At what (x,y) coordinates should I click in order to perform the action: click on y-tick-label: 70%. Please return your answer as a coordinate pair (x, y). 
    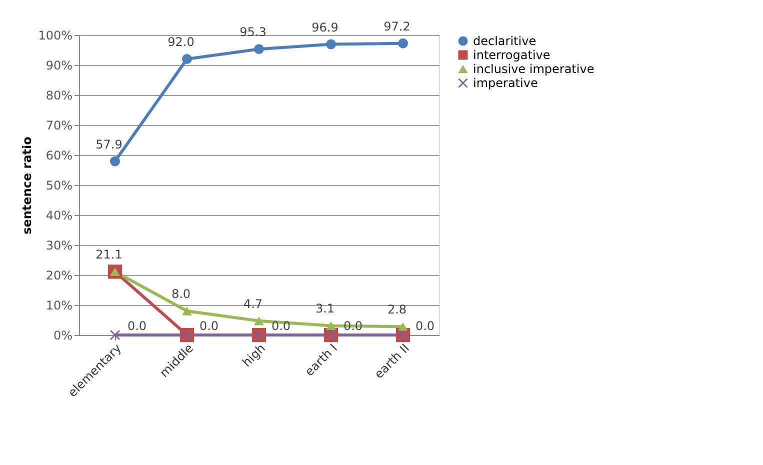
    Looking at the image, I should click on (59, 125).